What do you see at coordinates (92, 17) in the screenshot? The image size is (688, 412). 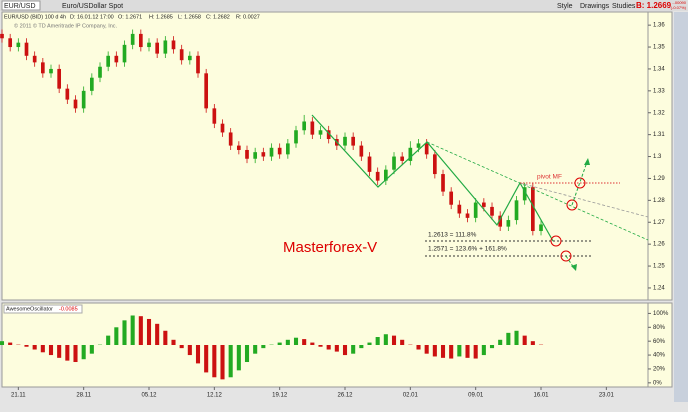 I see `info-date: D: 16.01.12 17:00` at bounding box center [92, 17].